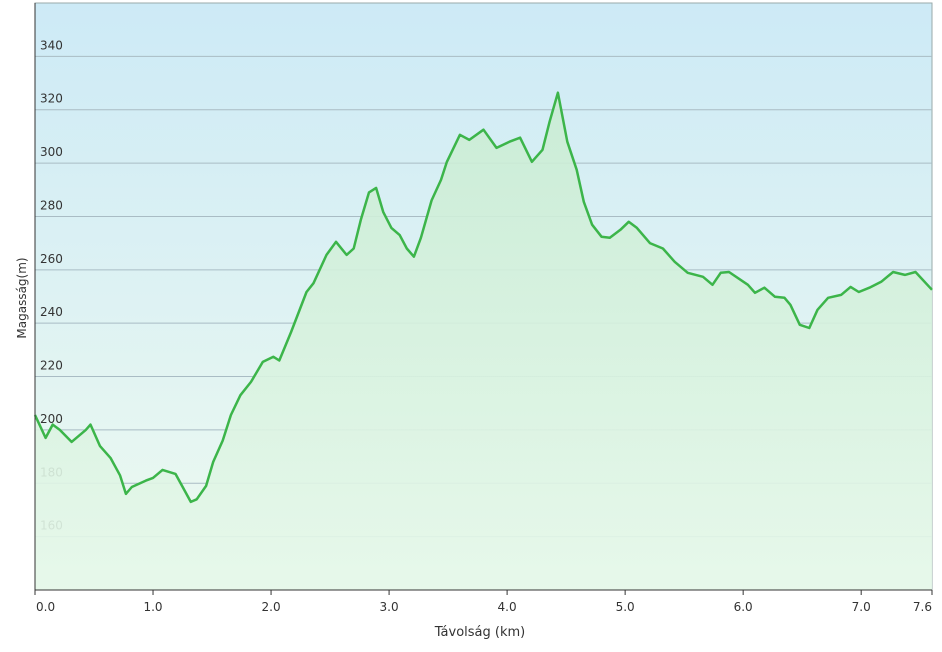  What do you see at coordinates (51, 312) in the screenshot?
I see `y-tick-label: 240` at bounding box center [51, 312].